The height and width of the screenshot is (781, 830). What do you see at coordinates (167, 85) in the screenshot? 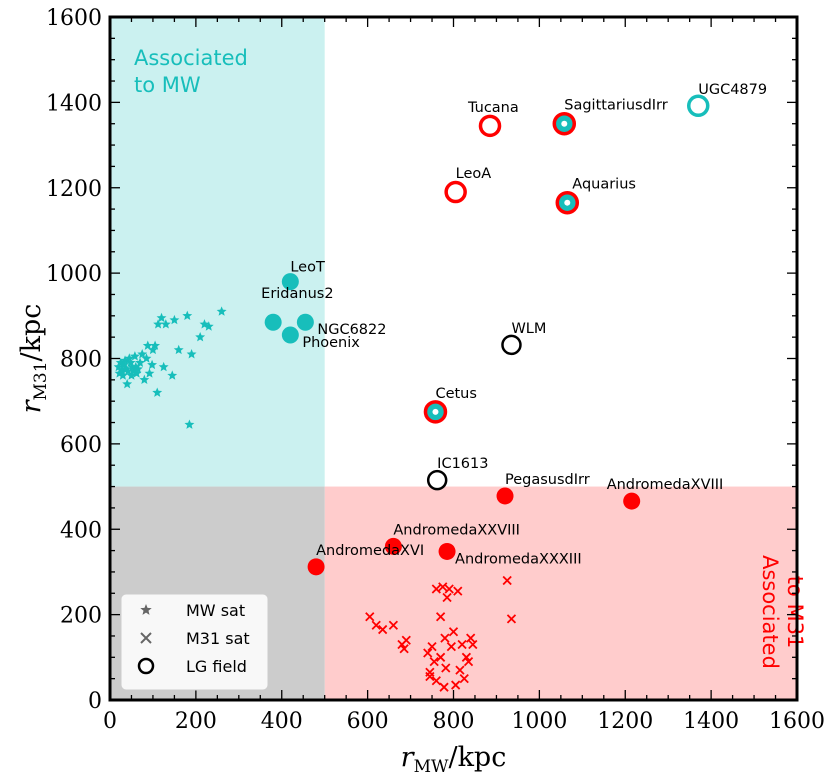
I see `region-label-mw: to MW` at bounding box center [167, 85].